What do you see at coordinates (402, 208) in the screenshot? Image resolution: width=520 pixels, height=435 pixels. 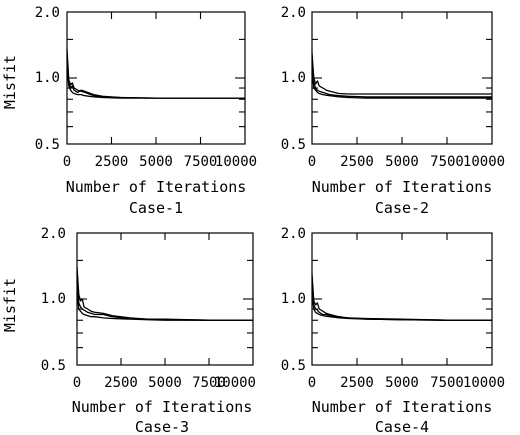 I see `panel-caption: Case-2` at bounding box center [402, 208].